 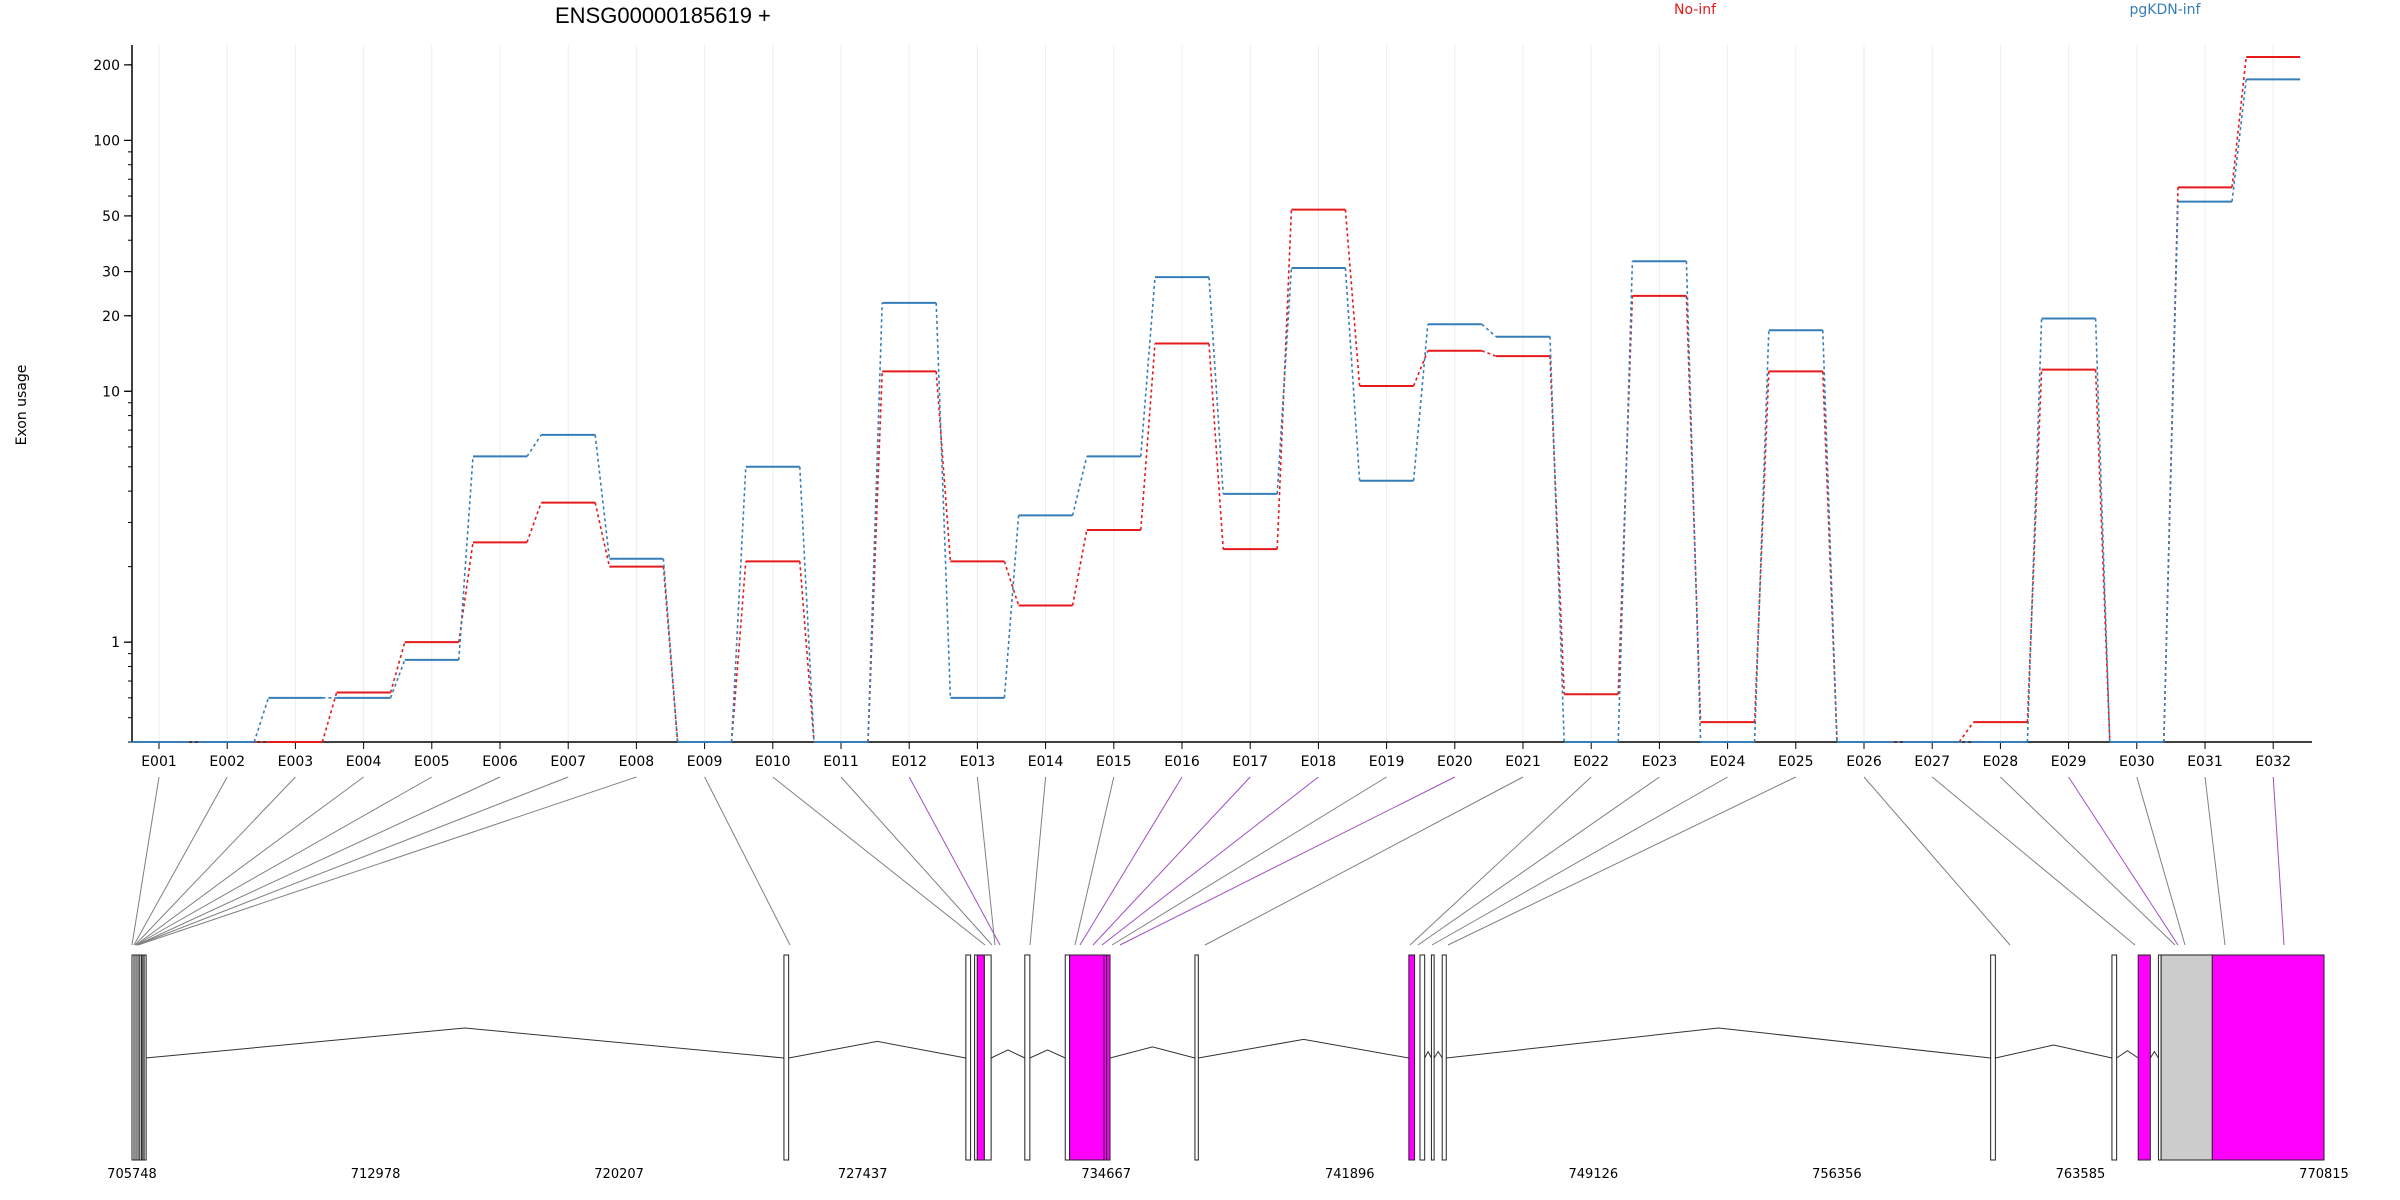 What do you see at coordinates (637, 762) in the screenshot?
I see `x-tick-label: E008` at bounding box center [637, 762].